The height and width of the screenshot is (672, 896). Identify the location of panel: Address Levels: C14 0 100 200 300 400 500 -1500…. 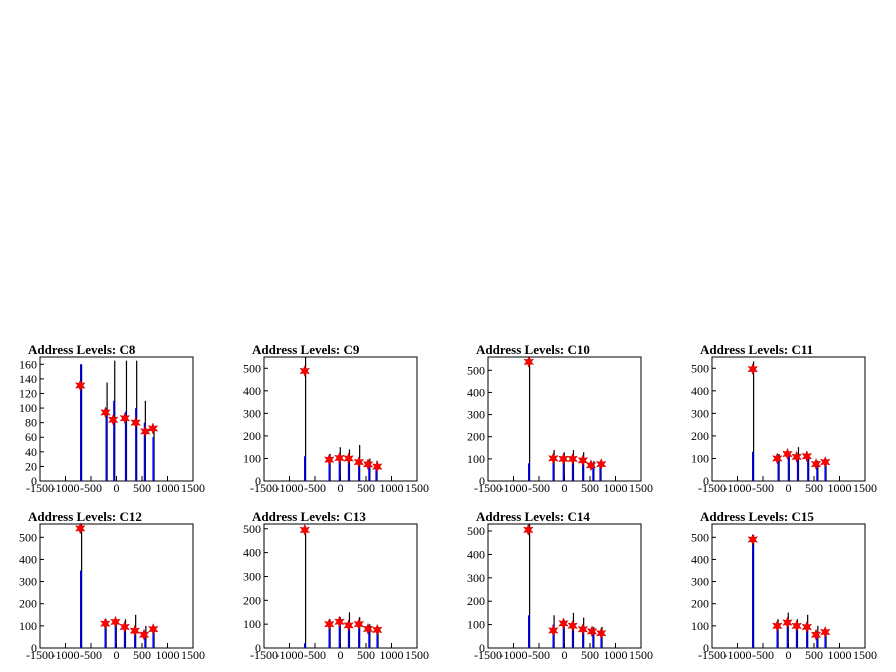
(560, 585).